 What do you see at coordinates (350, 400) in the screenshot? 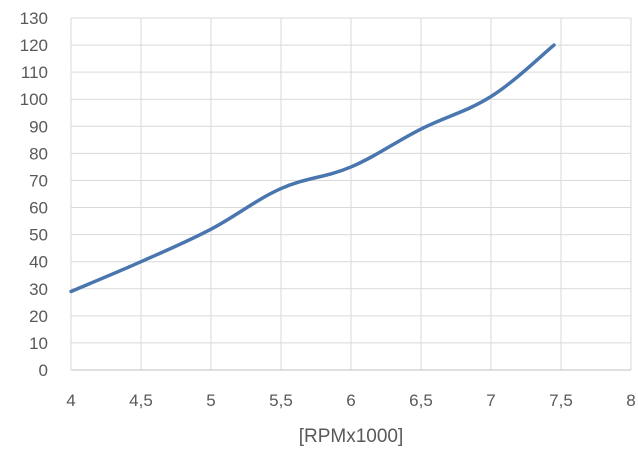
I see `x-tick-label: 6` at bounding box center [350, 400].